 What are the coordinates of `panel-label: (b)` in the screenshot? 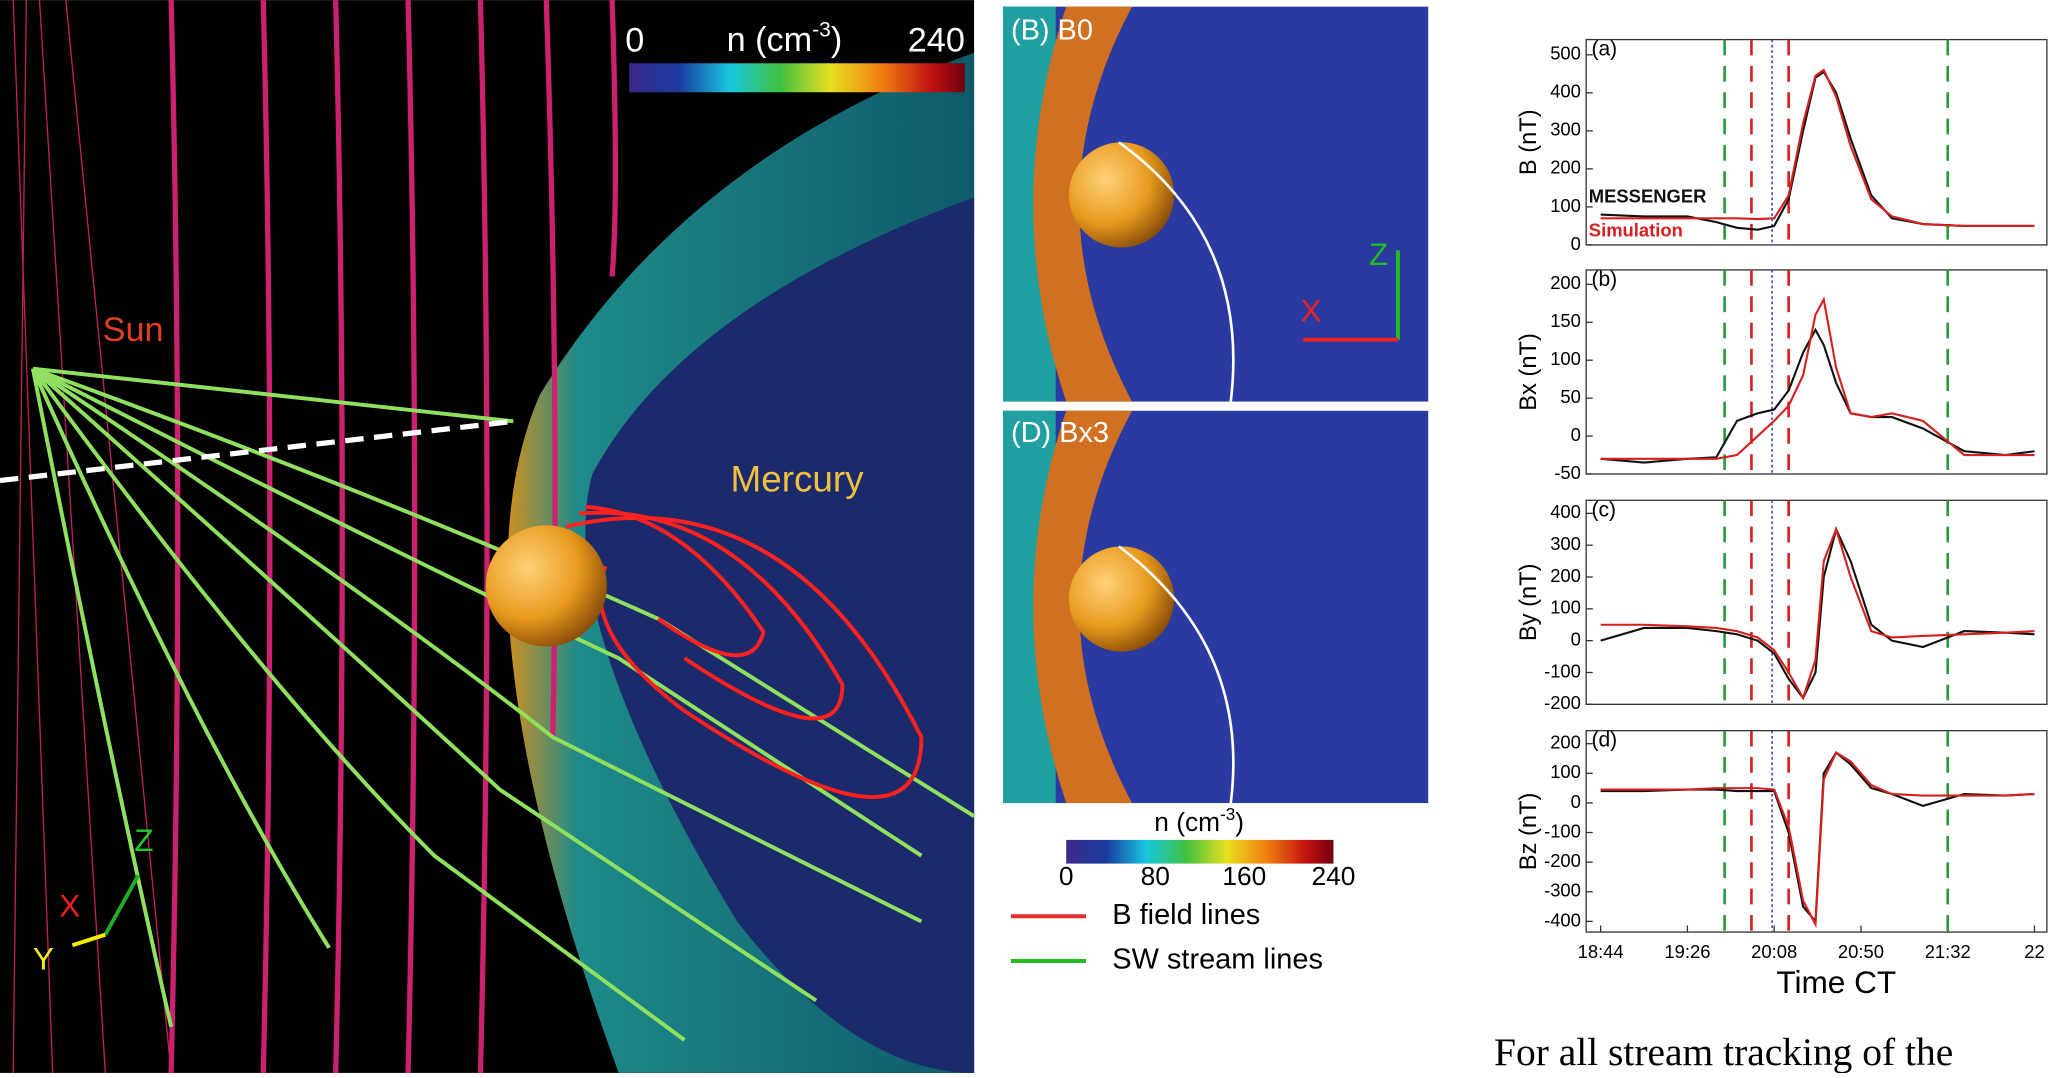 It's located at (1604, 279).